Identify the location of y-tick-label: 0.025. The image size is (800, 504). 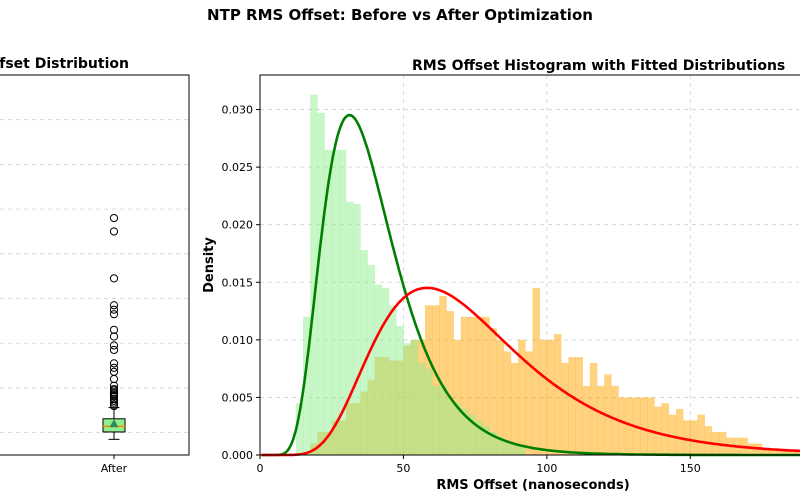
(238, 167).